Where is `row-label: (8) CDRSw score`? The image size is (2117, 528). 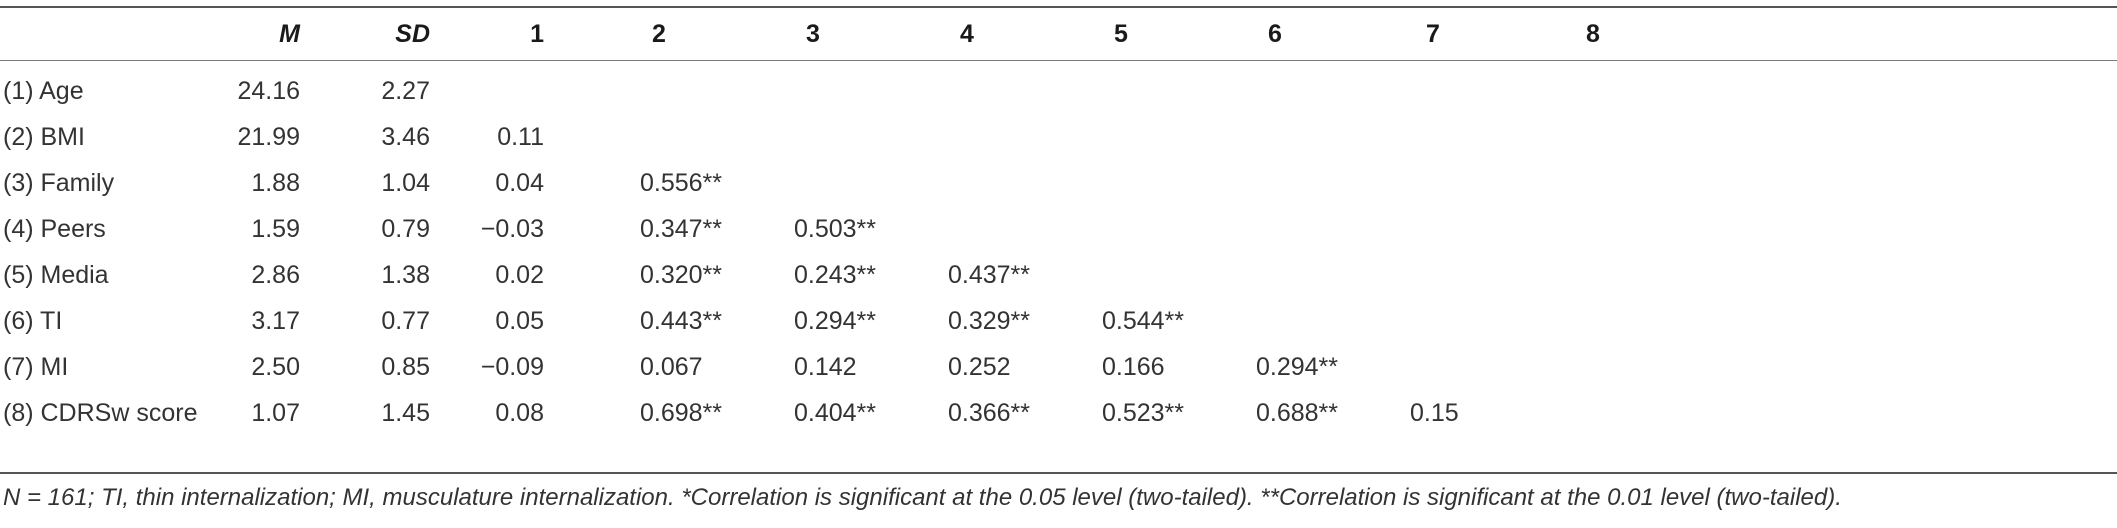
row-label: (8) CDRSw score is located at coordinates (100, 412).